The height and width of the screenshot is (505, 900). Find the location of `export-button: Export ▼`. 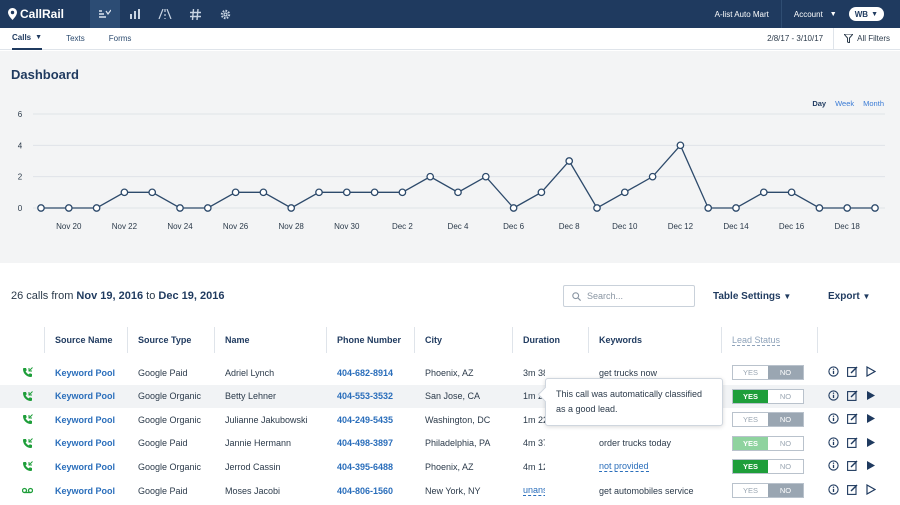

export-button: Export ▼ is located at coordinates (849, 296).